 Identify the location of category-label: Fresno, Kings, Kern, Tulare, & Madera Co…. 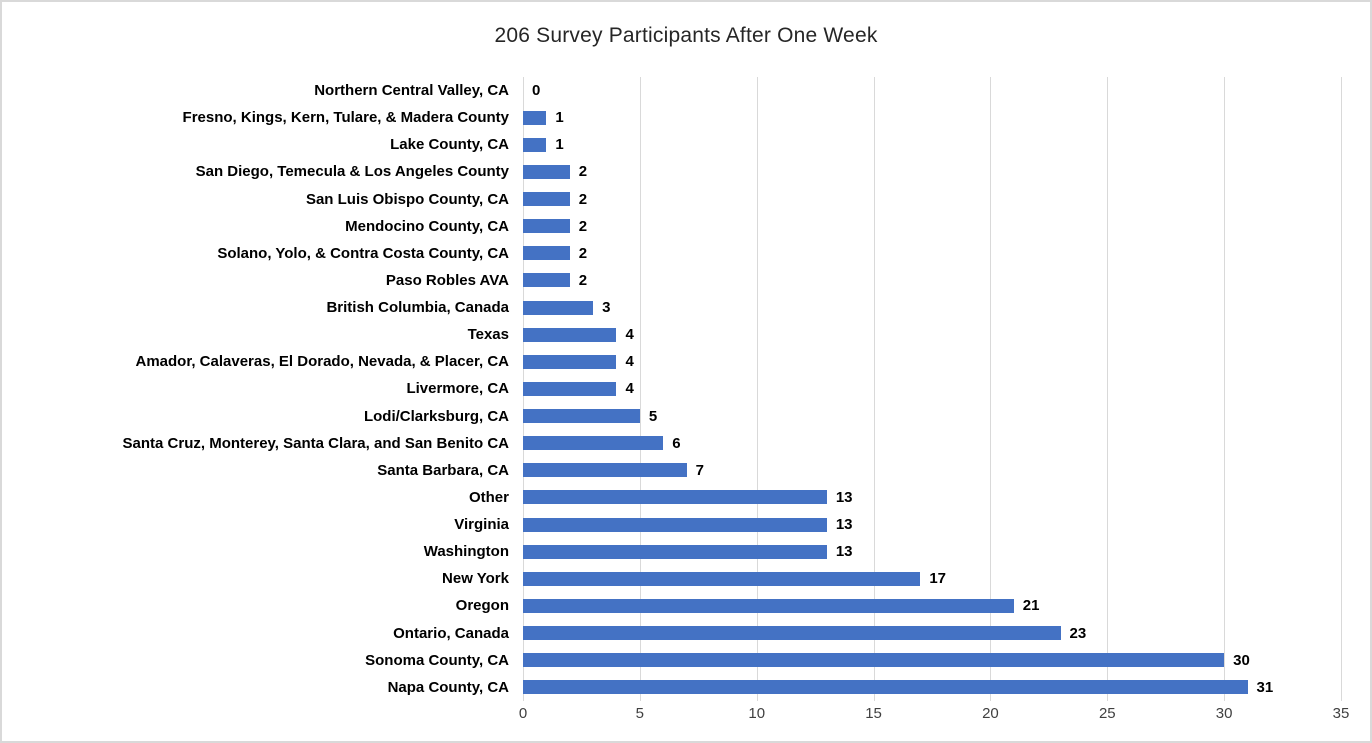
(345, 118).